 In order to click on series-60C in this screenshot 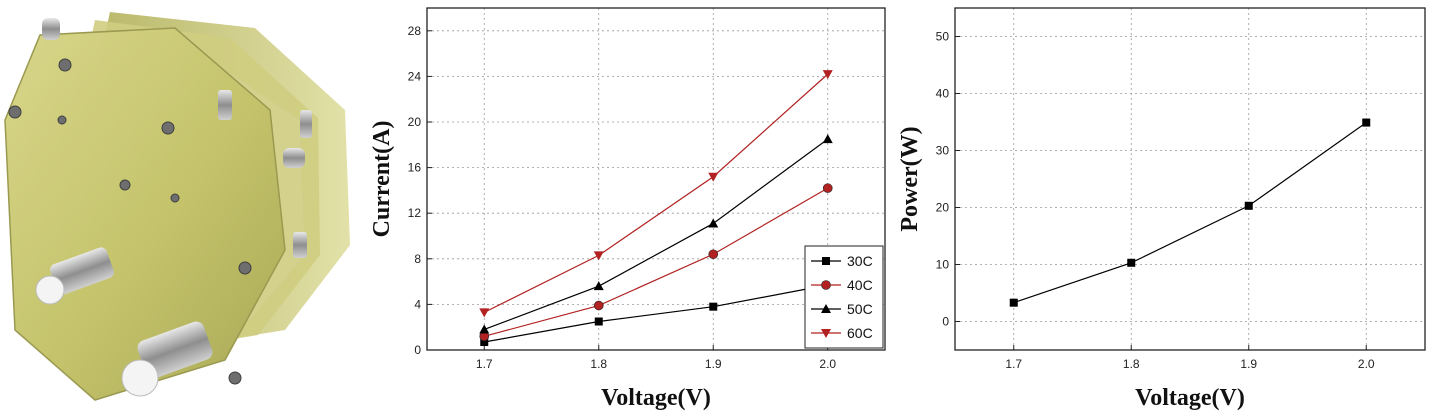, I will do `click(656, 194)`.